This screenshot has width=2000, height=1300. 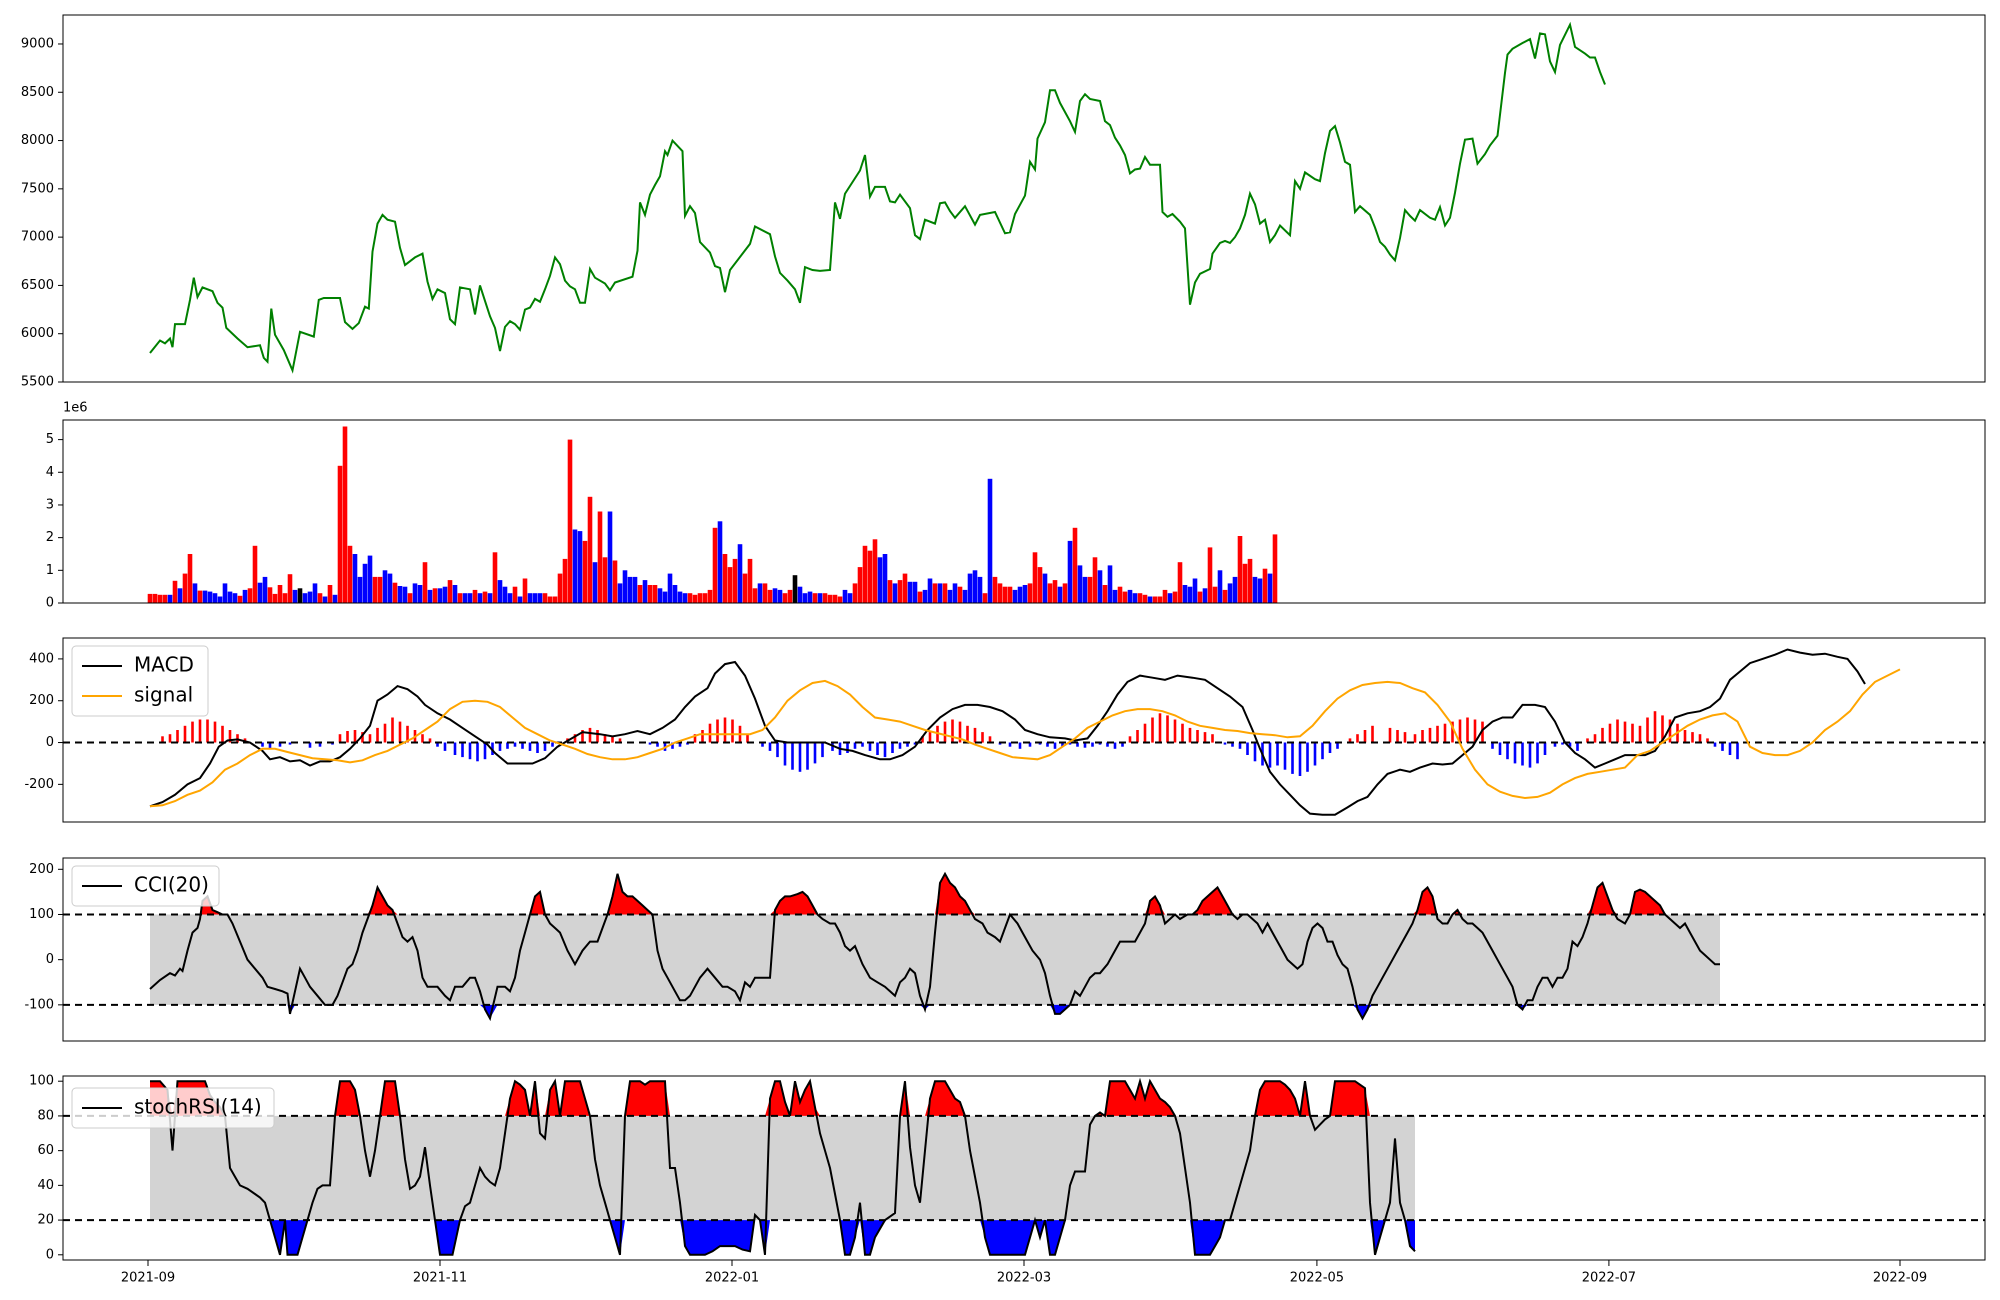 What do you see at coordinates (1609, 1278) in the screenshot?
I see `x-tick-label: 2022-07` at bounding box center [1609, 1278].